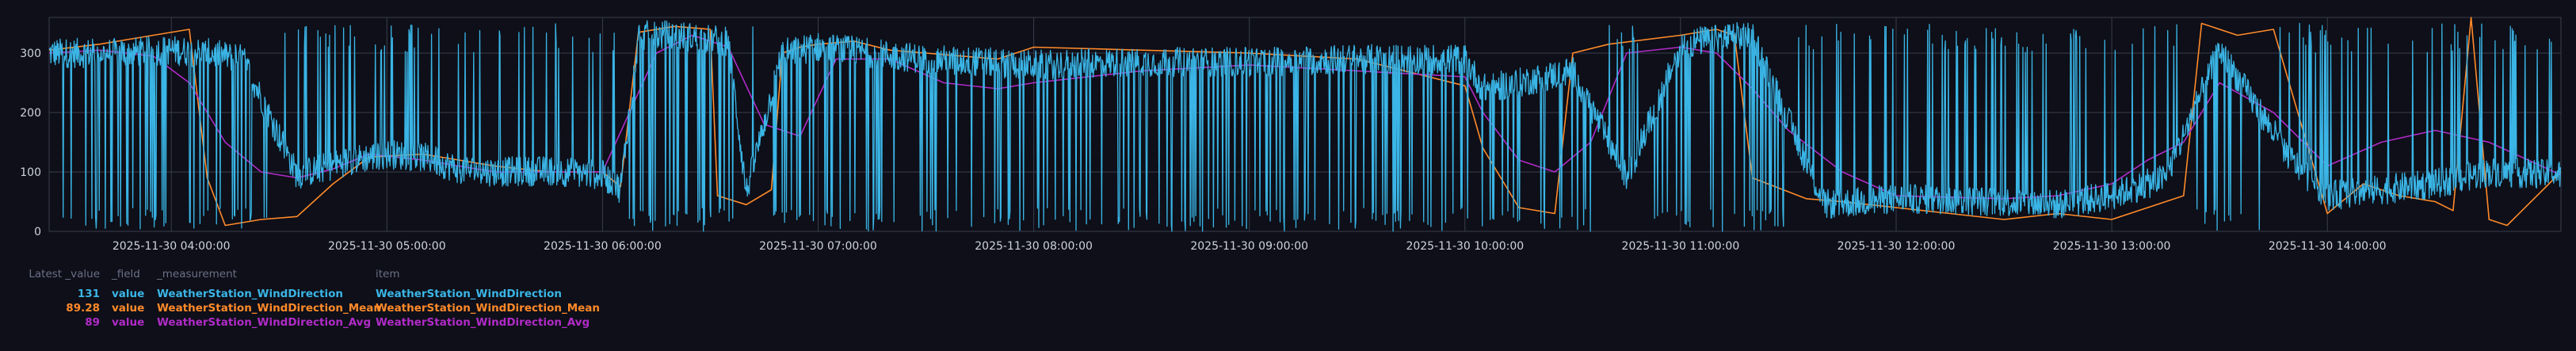 The height and width of the screenshot is (351, 2576). Describe the element at coordinates (126, 274) in the screenshot. I see `legend-header-field: _field` at that location.